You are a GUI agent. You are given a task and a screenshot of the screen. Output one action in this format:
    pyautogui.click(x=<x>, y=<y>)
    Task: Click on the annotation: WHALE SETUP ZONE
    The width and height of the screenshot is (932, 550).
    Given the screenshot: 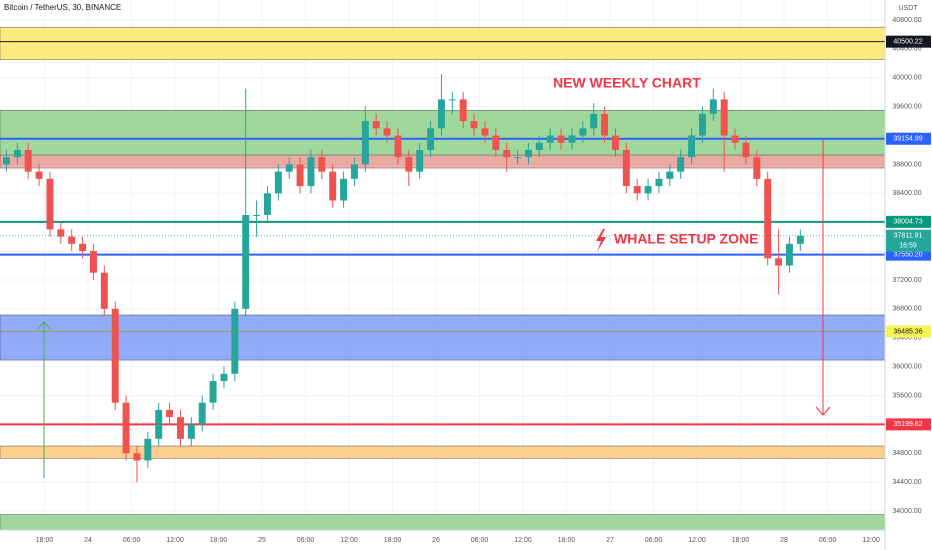 What is the action you would take?
    pyautogui.click(x=686, y=239)
    